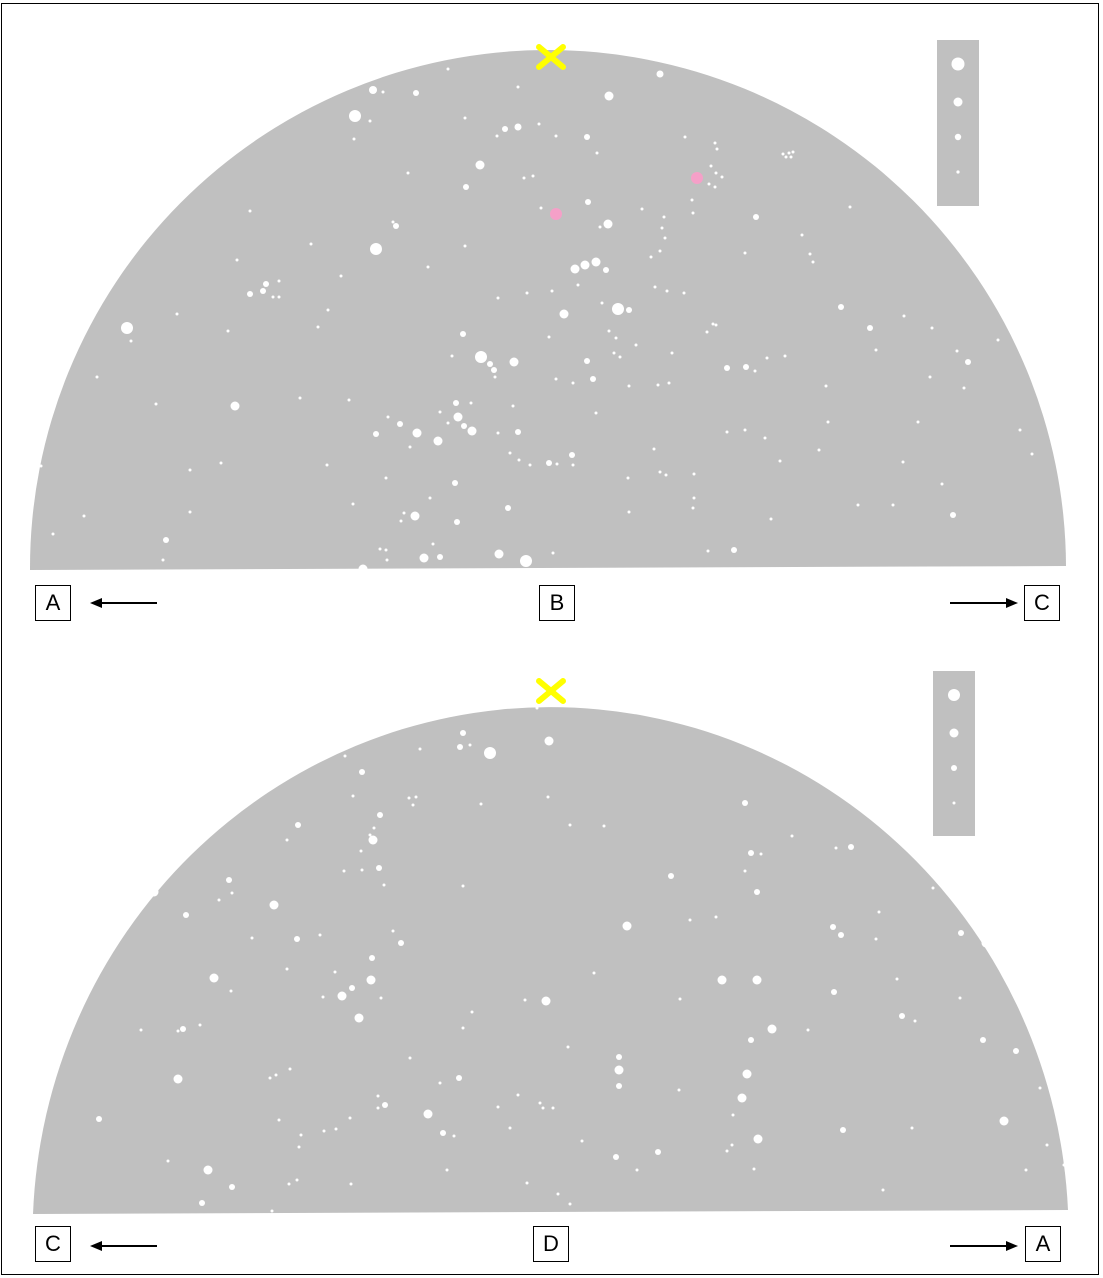  What do you see at coordinates (53, 603) in the screenshot?
I see `direction-label-left: A` at bounding box center [53, 603].